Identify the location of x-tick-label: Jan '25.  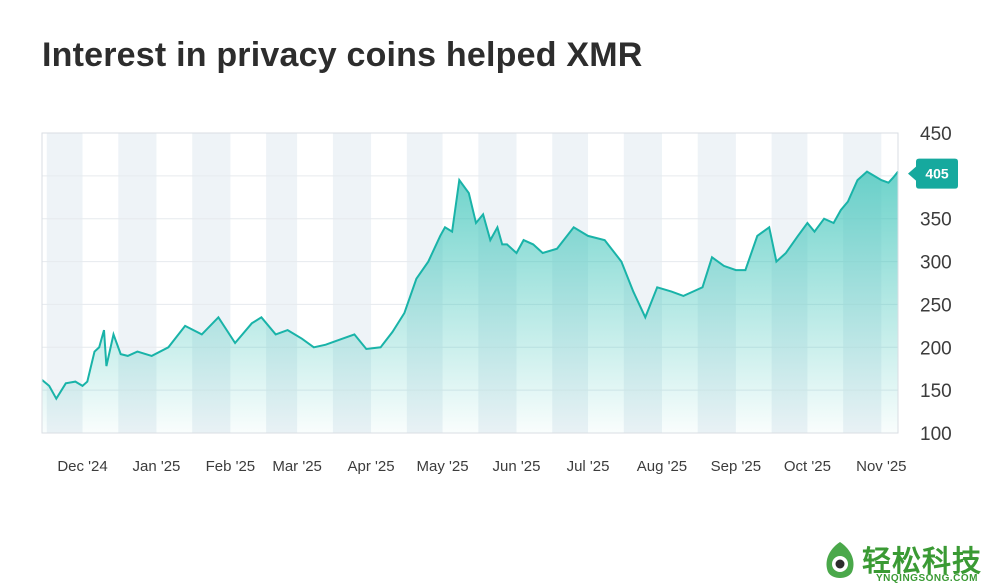
(156, 466).